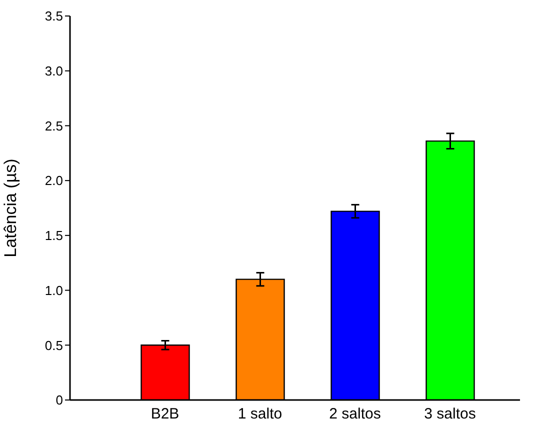  Describe the element at coordinates (53, 70) in the screenshot. I see `y-tick-label: 3.0` at that location.